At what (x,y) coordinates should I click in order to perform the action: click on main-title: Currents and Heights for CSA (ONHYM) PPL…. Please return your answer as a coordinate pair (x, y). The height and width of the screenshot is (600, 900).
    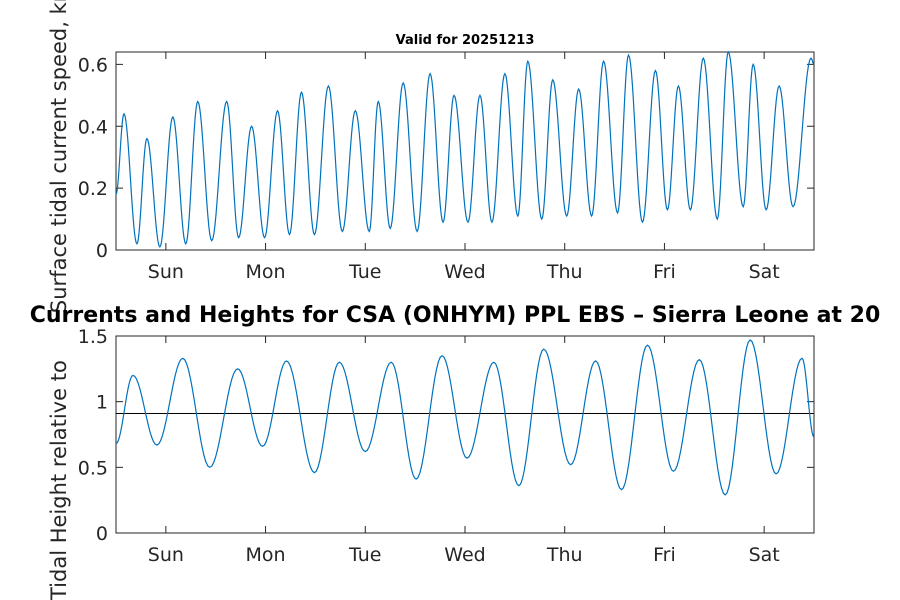
    Looking at the image, I should click on (455, 315).